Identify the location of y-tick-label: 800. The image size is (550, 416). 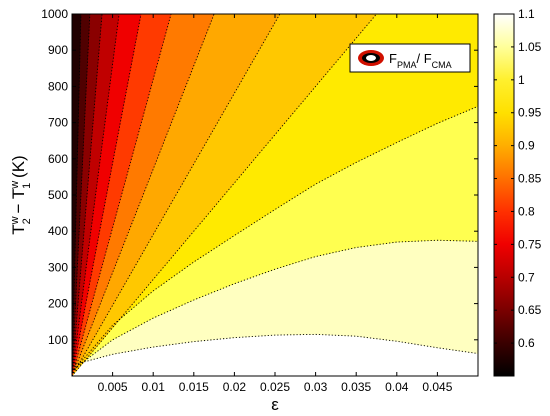
(58, 86).